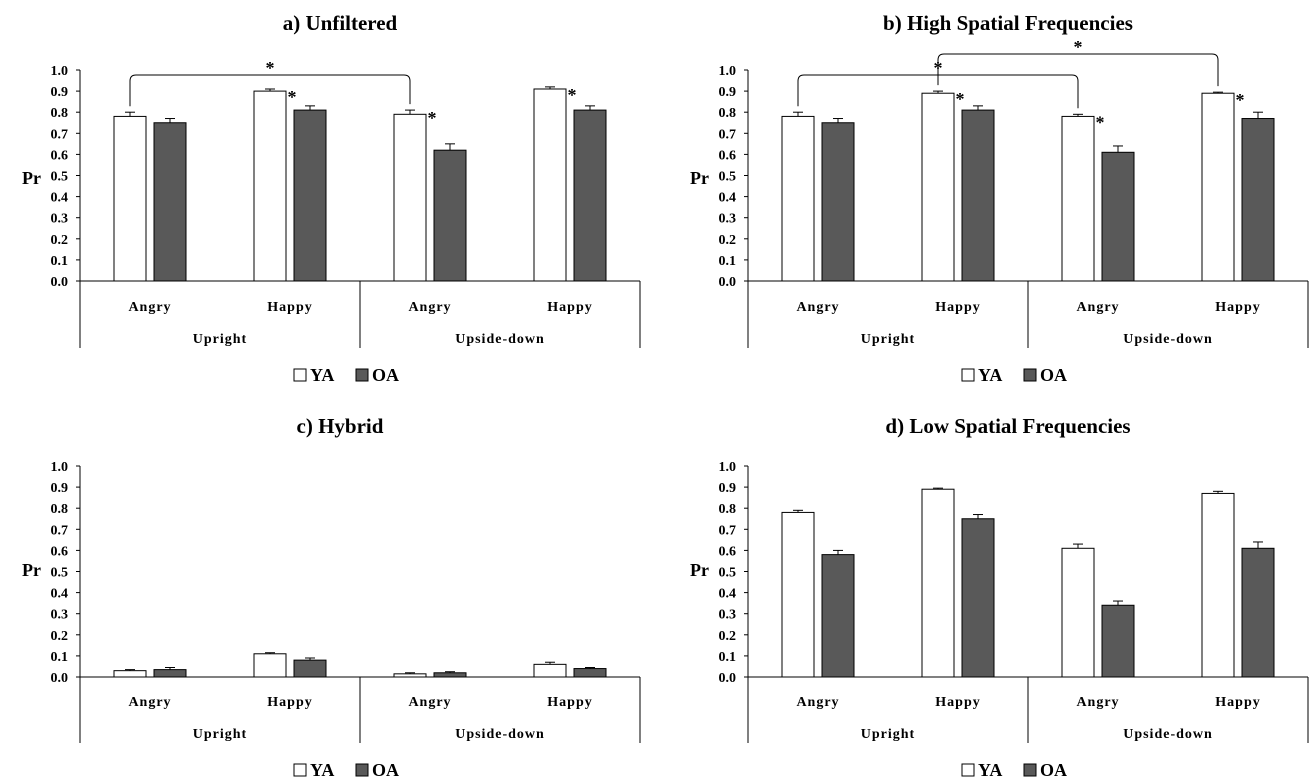  I want to click on significance-bracket, so click(1078, 70).